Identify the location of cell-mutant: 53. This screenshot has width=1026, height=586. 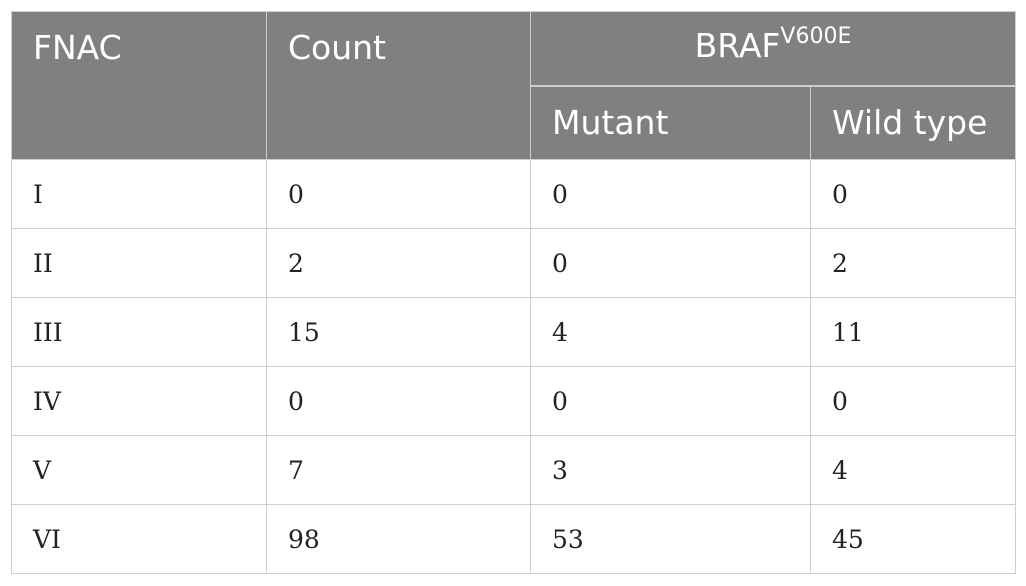
(670, 539).